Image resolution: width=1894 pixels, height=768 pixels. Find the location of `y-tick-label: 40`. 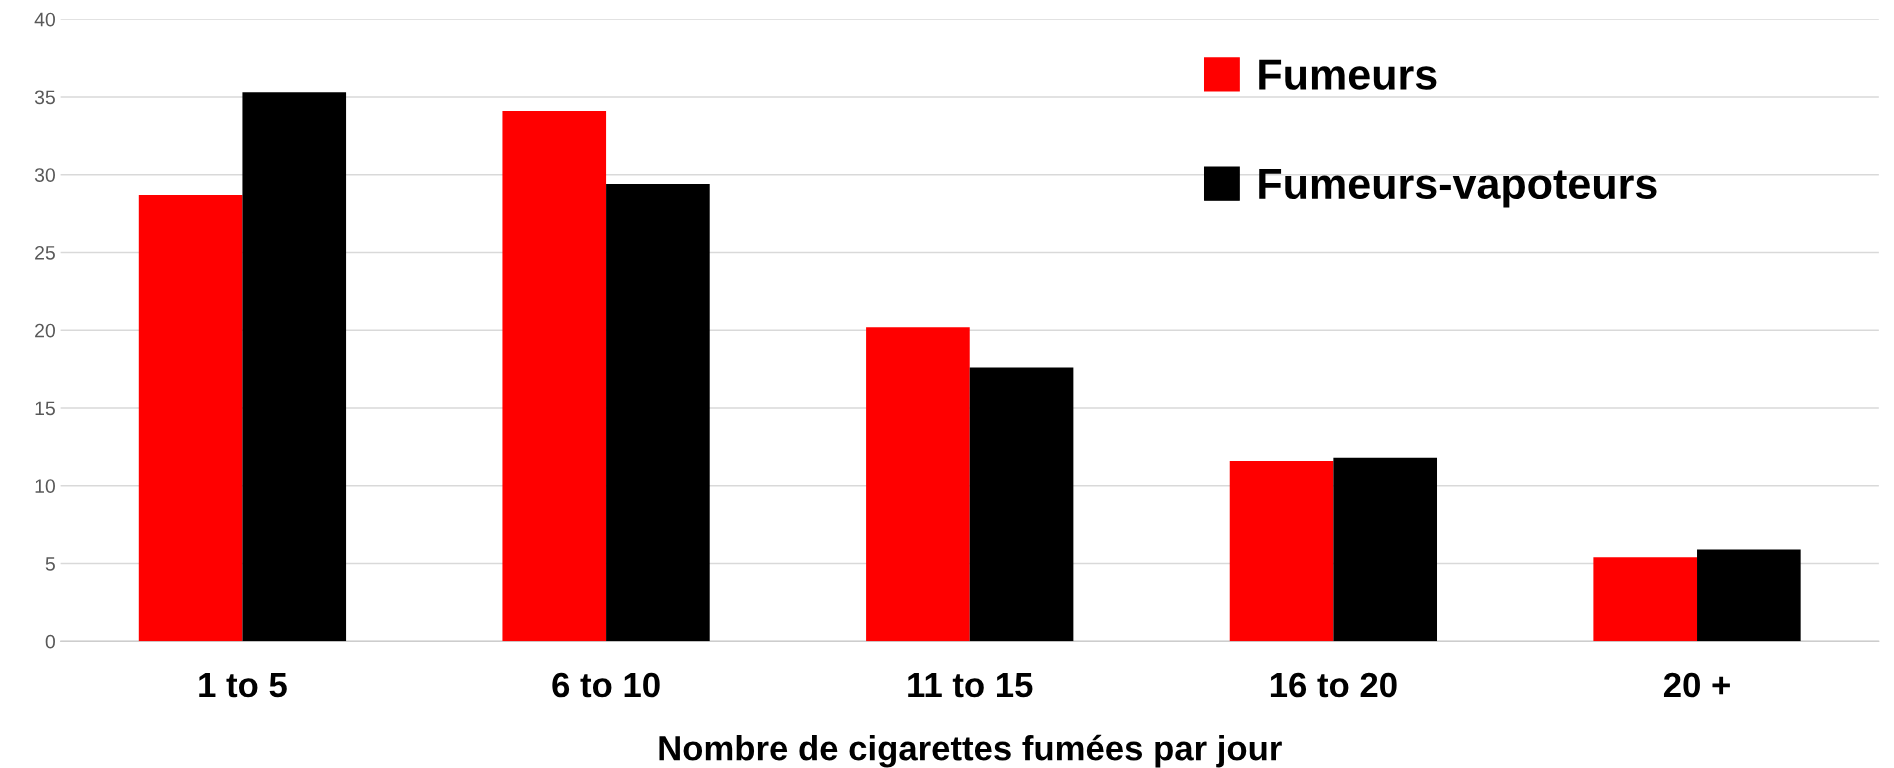

y-tick-label: 40 is located at coordinates (44, 19).